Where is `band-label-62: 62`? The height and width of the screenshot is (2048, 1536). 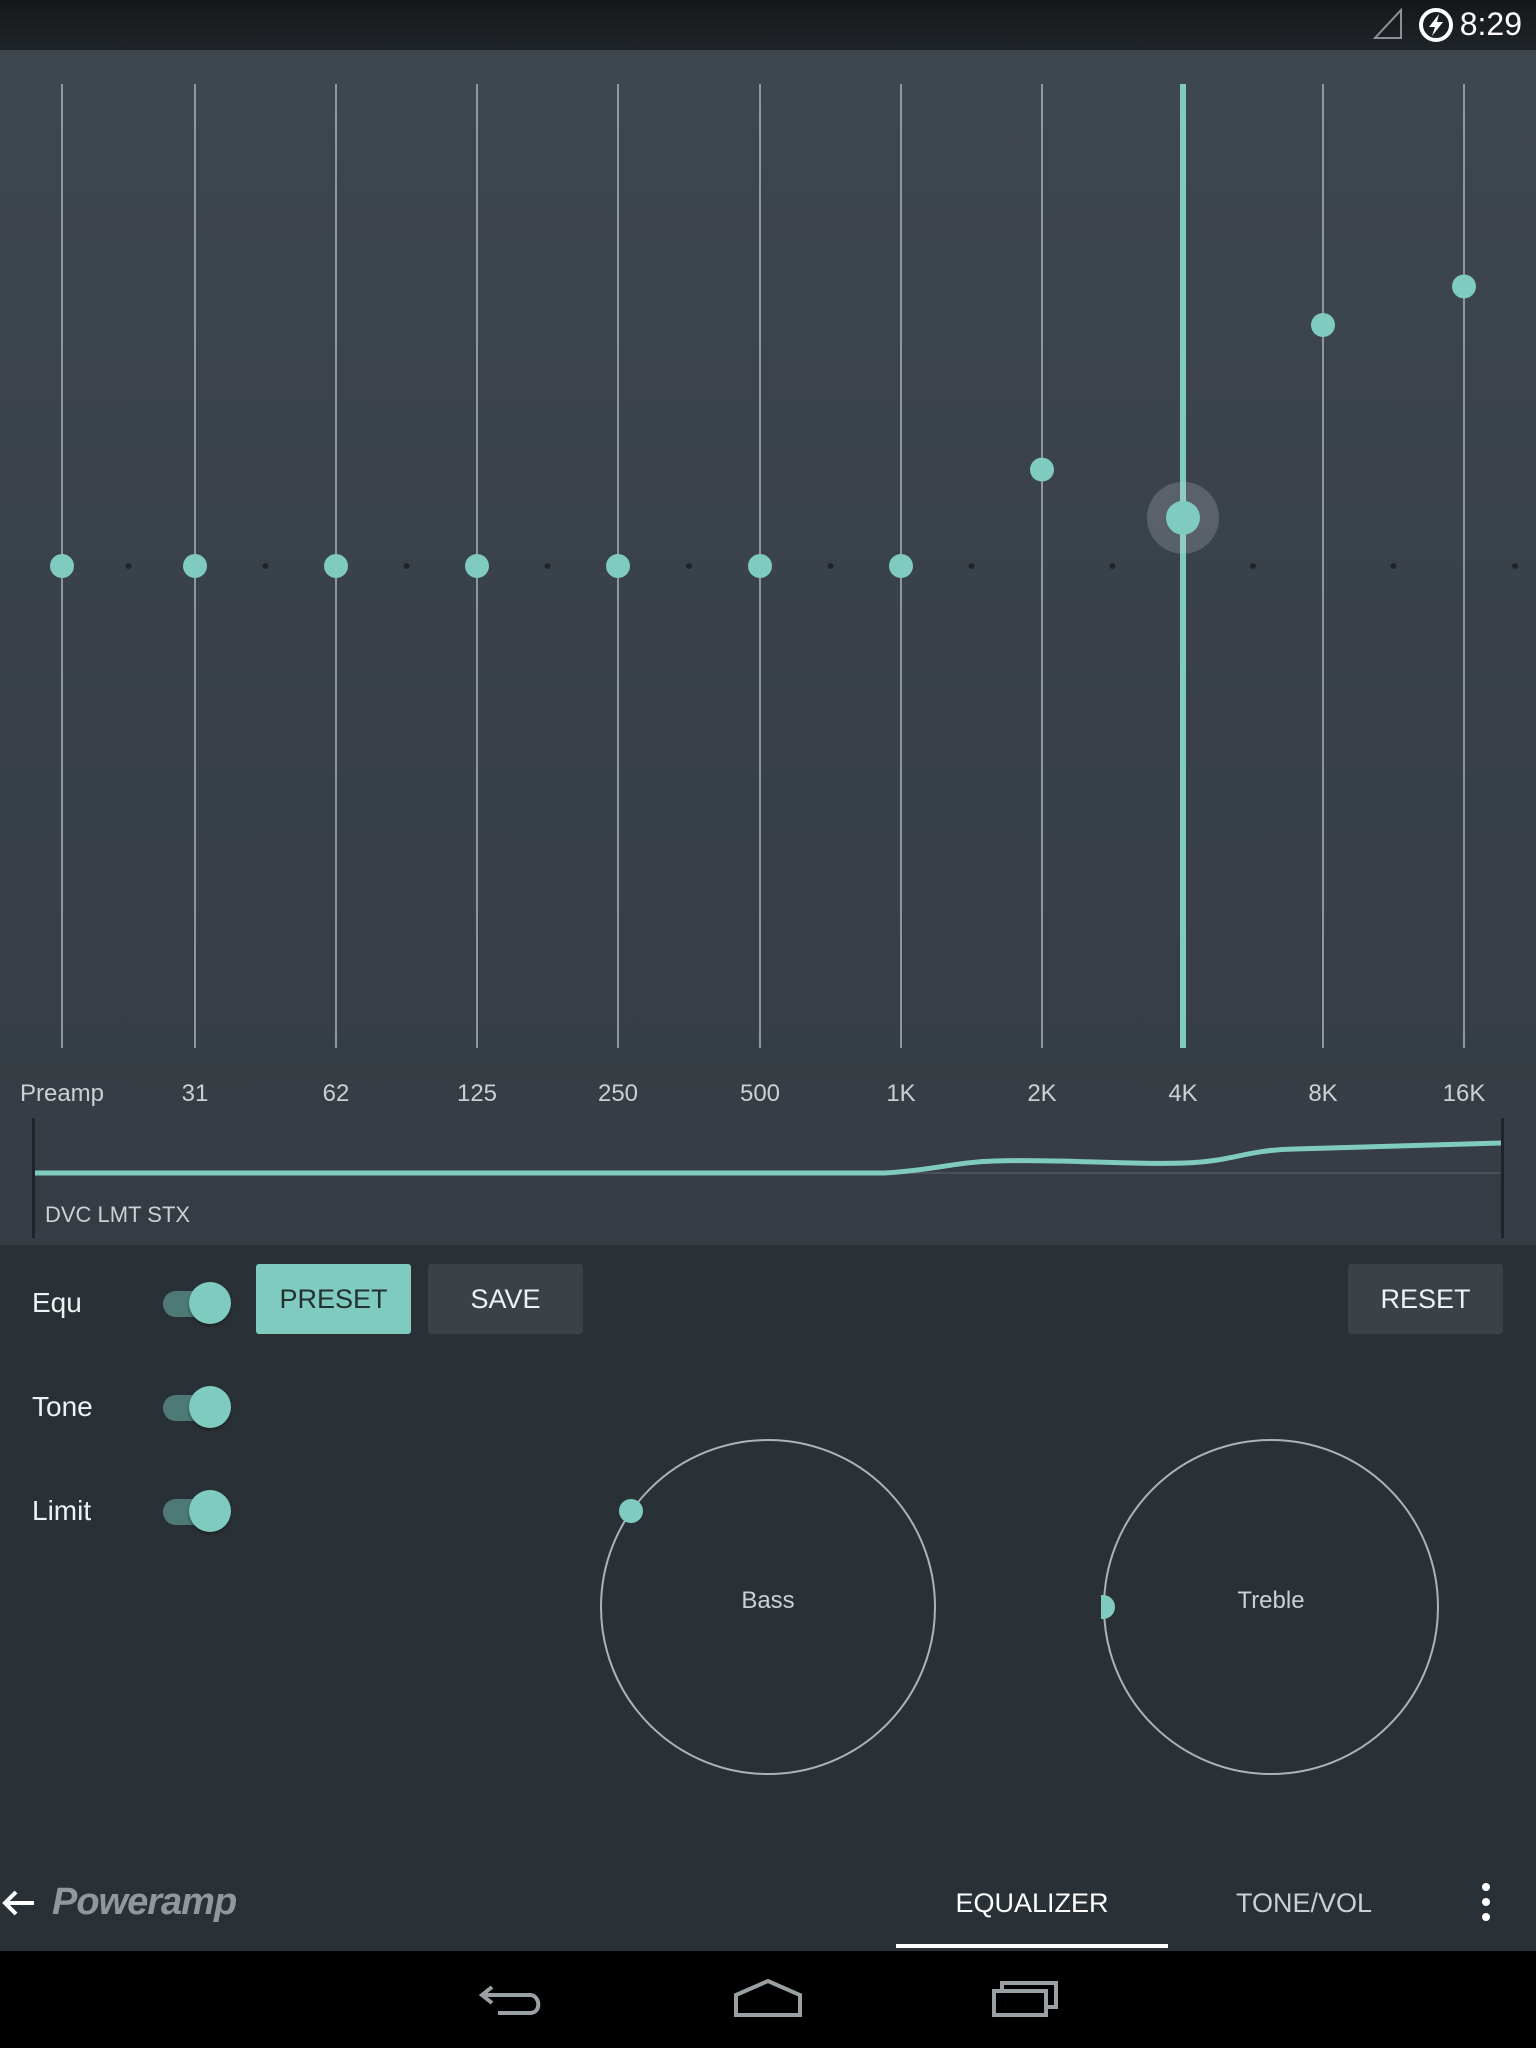 band-label-62: 62 is located at coordinates (336, 1093).